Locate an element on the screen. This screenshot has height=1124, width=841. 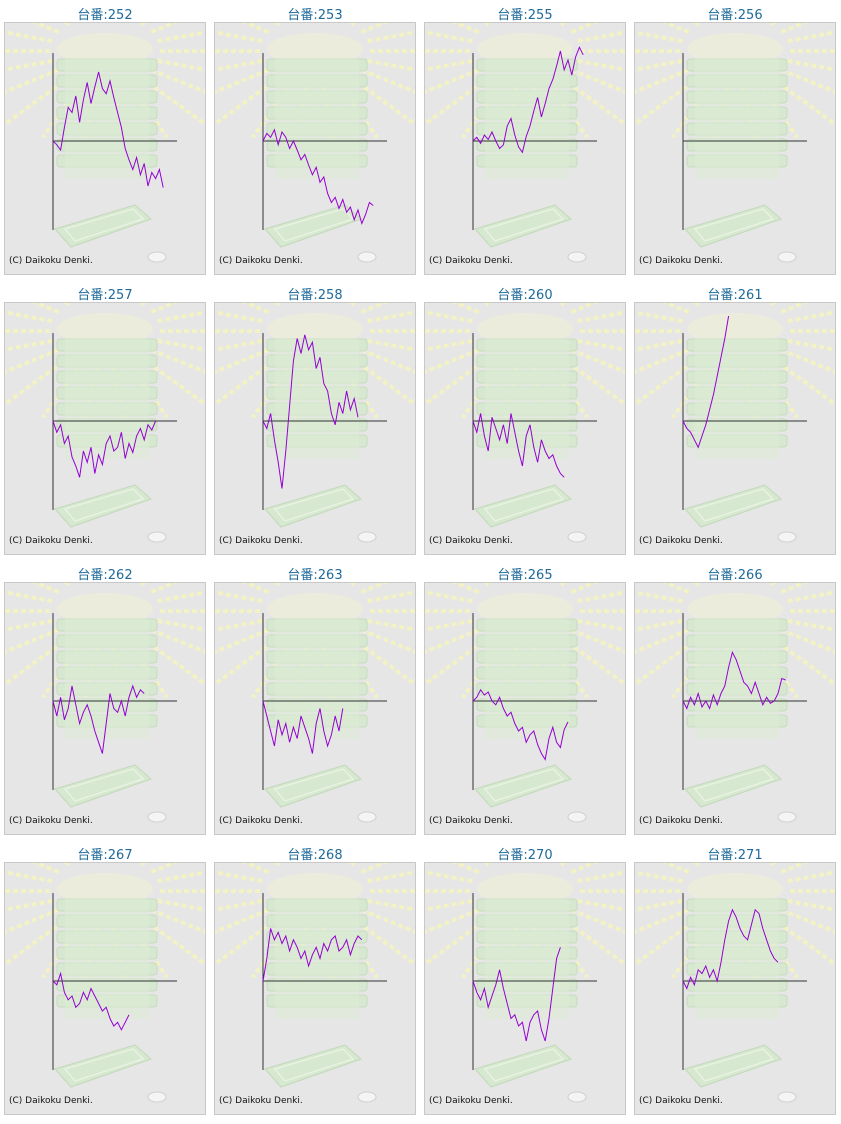
machine-number-title: 台番:265 is located at coordinates (525, 575).